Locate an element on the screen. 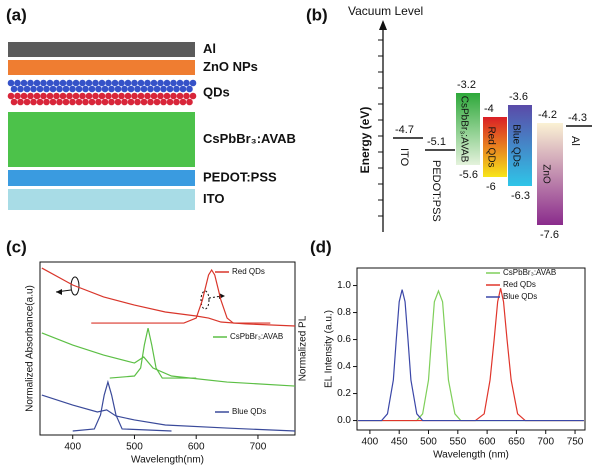  absorbance-line is located at coordinates (168, 359).